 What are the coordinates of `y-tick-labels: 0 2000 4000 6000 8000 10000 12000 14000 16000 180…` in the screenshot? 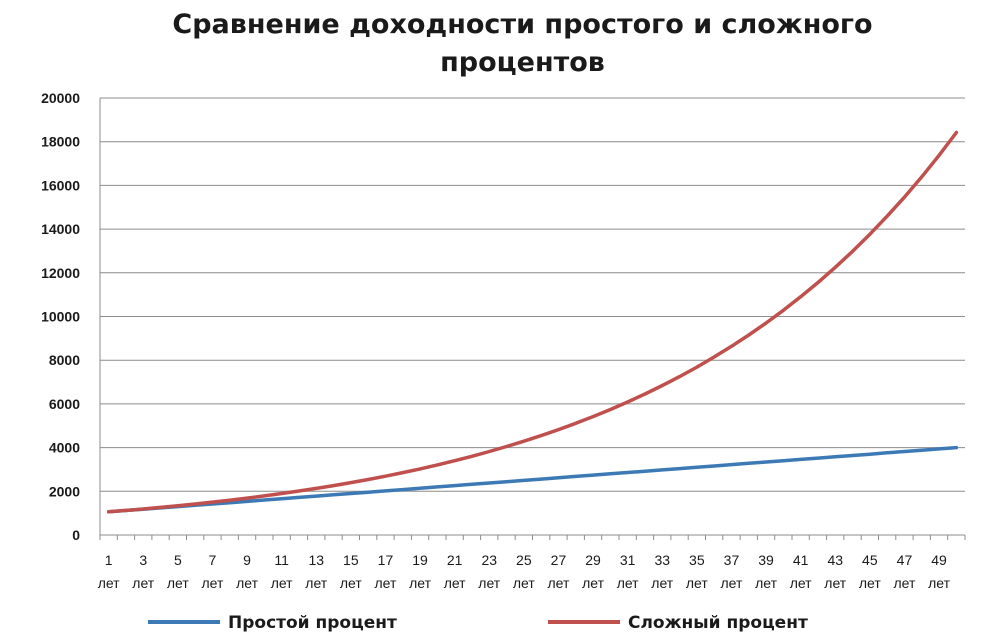 It's located at (60, 316).